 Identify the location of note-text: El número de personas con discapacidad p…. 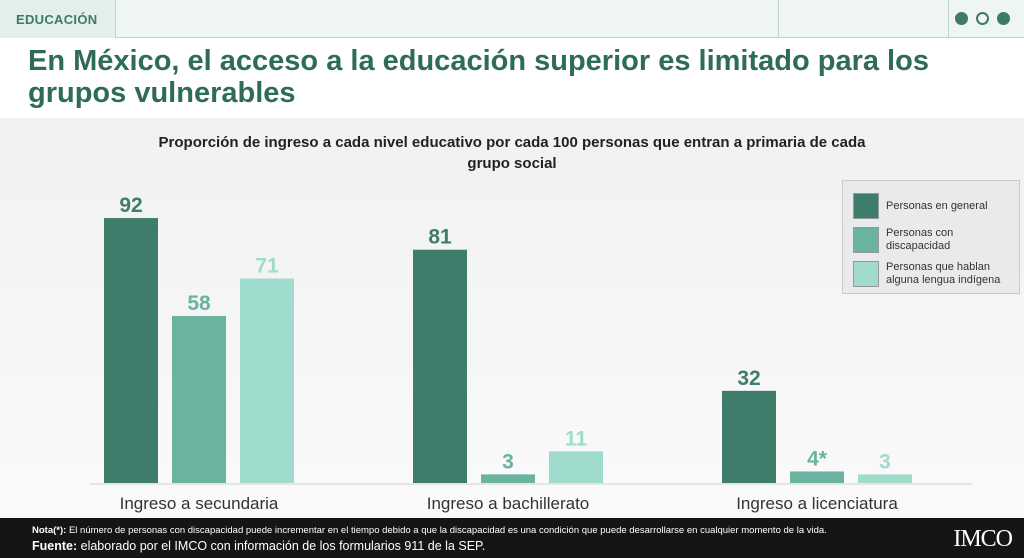
(446, 530).